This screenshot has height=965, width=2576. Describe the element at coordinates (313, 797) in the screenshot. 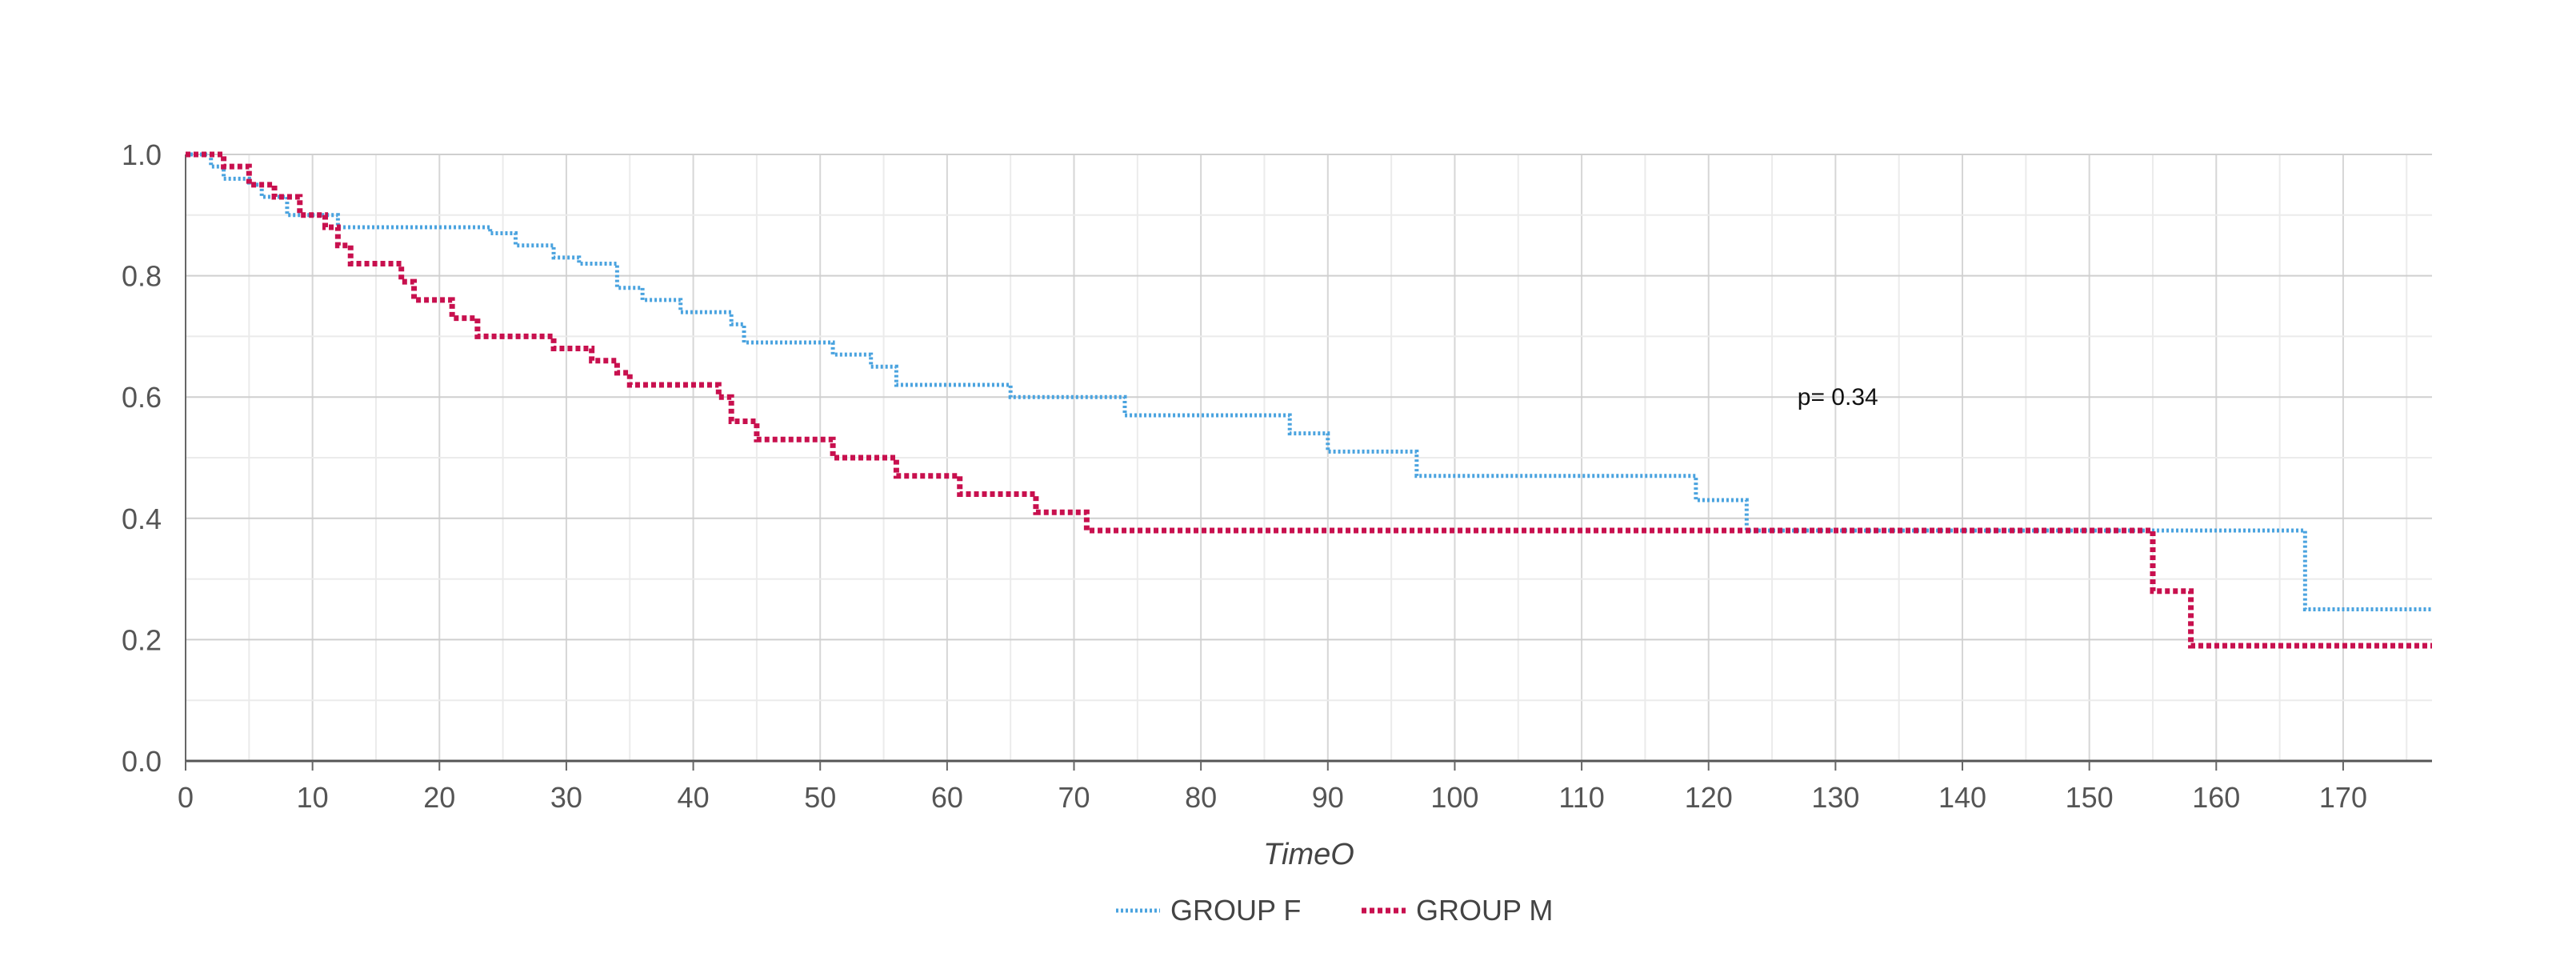

I see `x-tick-label: 10` at that location.